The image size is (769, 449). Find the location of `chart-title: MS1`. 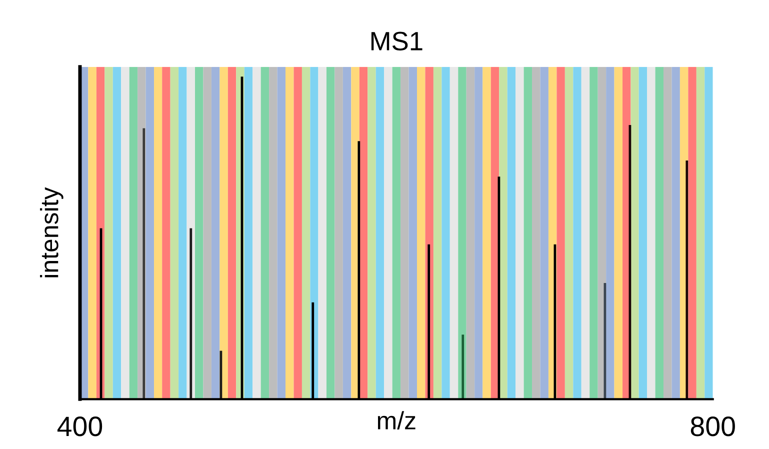

chart-title: MS1 is located at coordinates (396, 41).